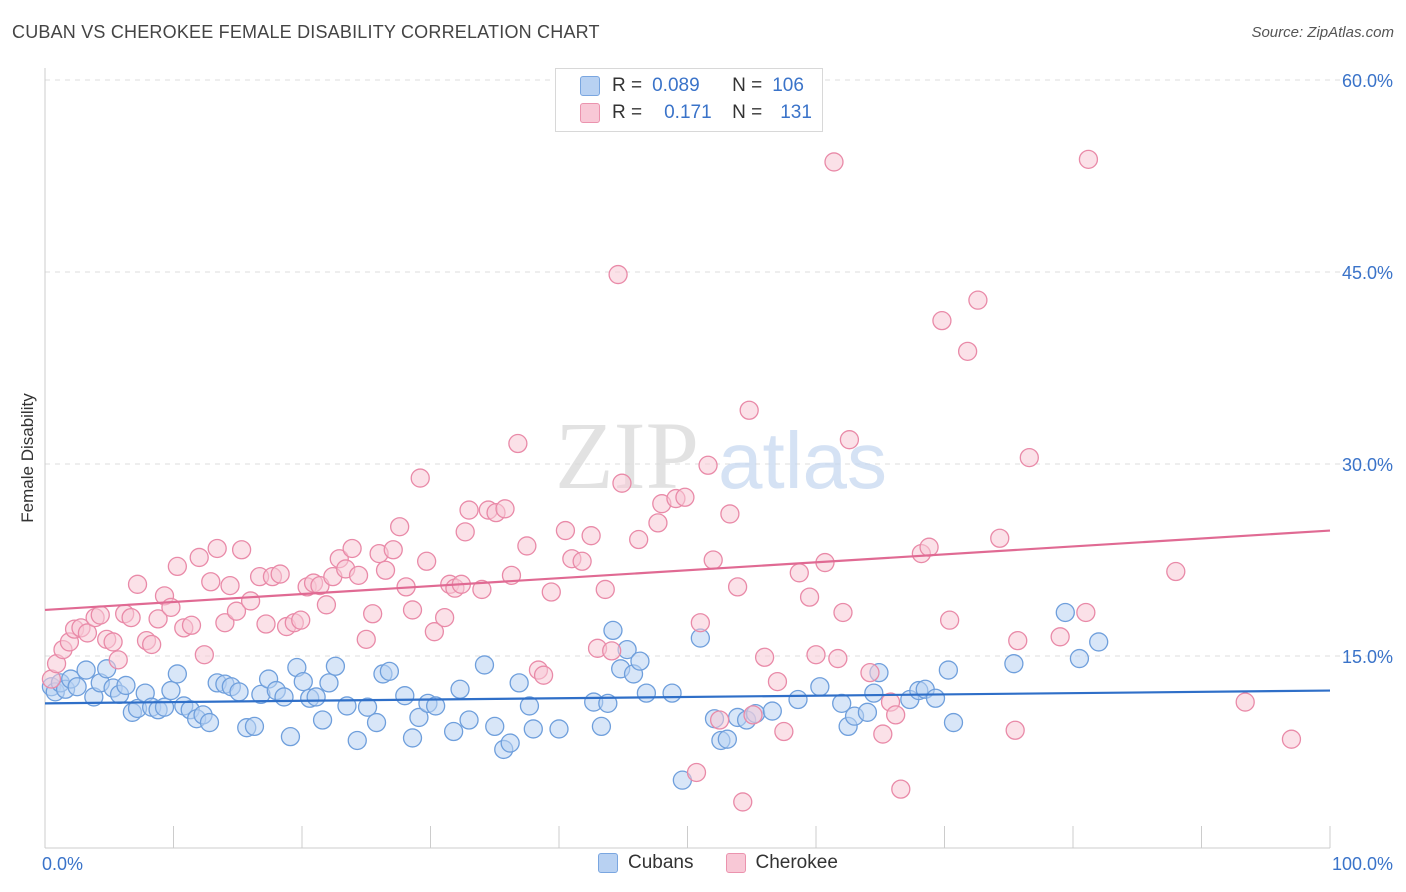  What do you see at coordinates (688, 112) in the screenshot?
I see `r-value: 0.171` at bounding box center [688, 112].